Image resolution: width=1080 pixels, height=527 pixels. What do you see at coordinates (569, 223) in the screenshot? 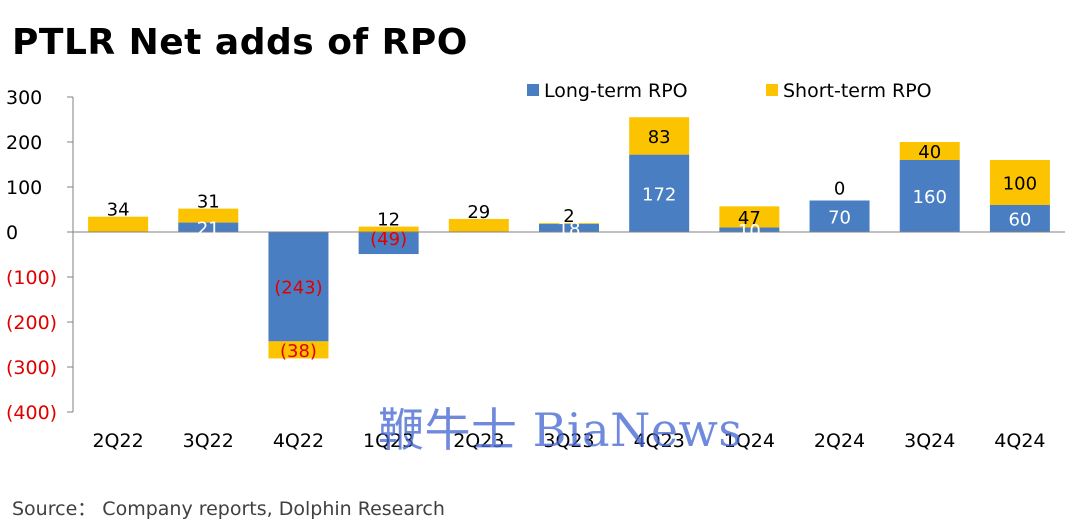
I see `bar-short-term-3Q23` at bounding box center [569, 223].